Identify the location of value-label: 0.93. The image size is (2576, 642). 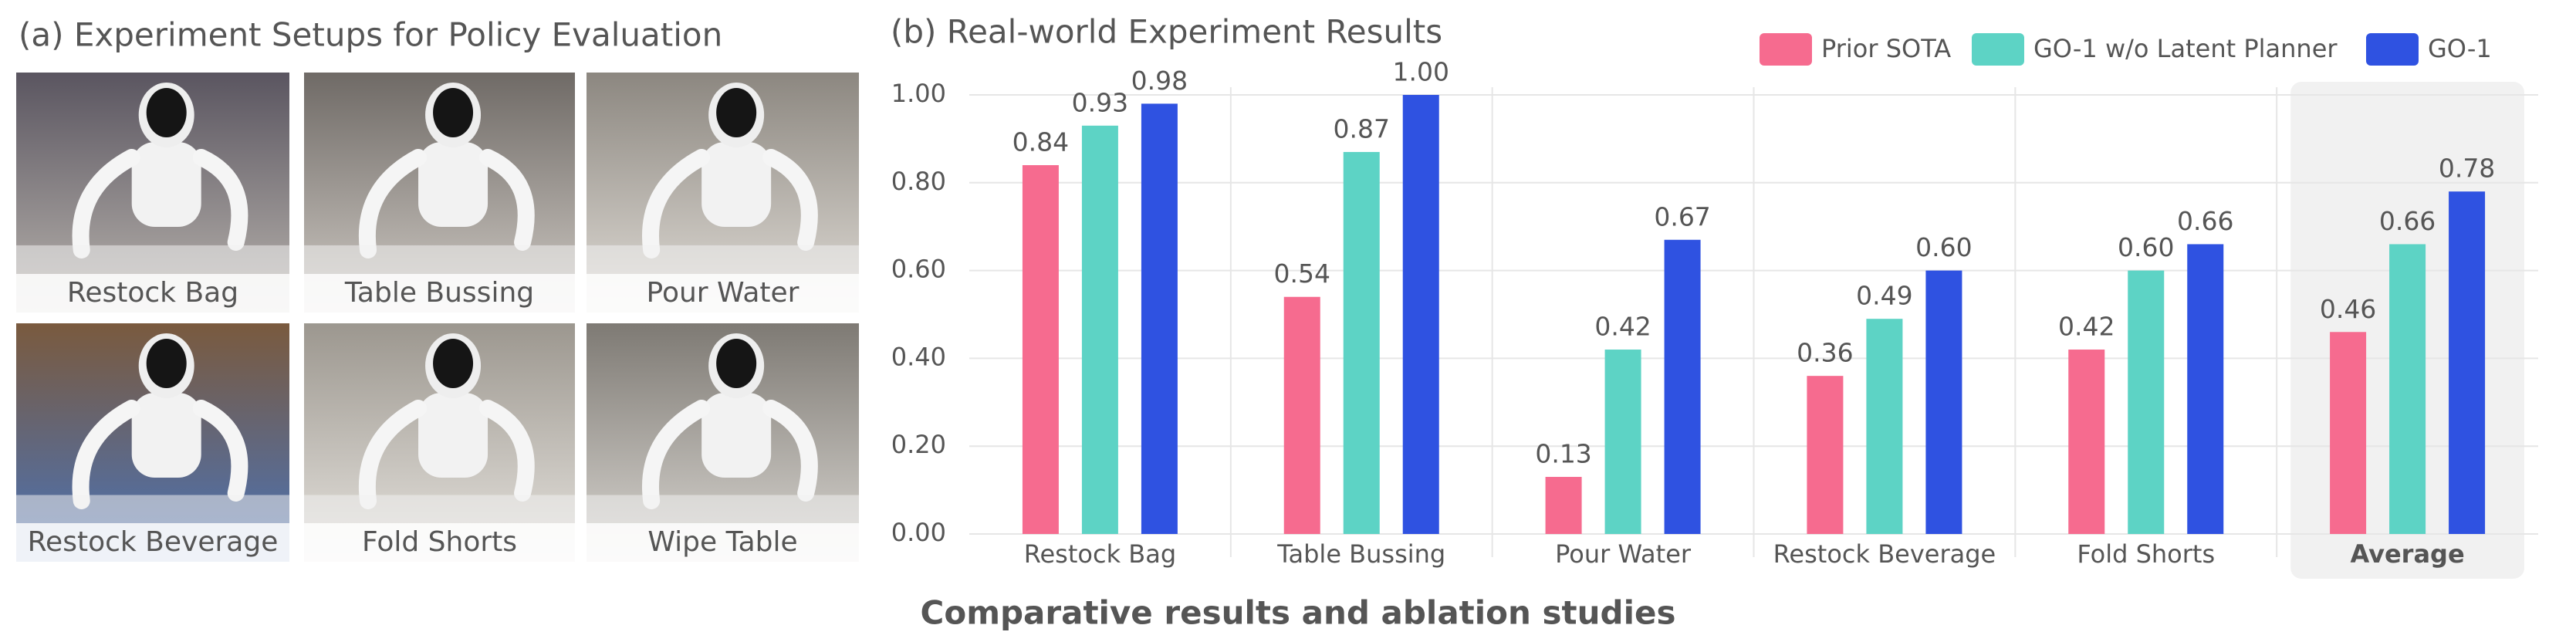
(1100, 102).